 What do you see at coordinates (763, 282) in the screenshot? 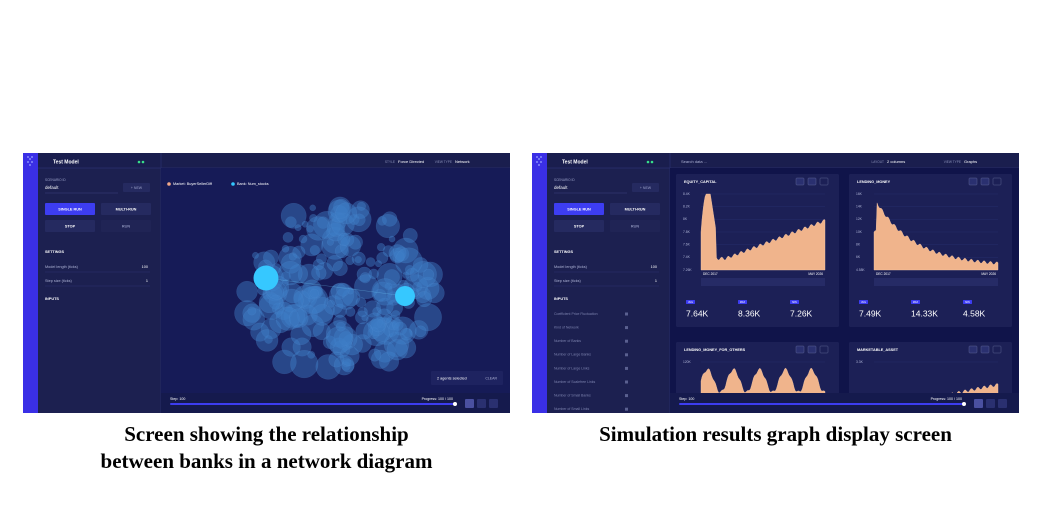
I see `range-track` at bounding box center [763, 282].